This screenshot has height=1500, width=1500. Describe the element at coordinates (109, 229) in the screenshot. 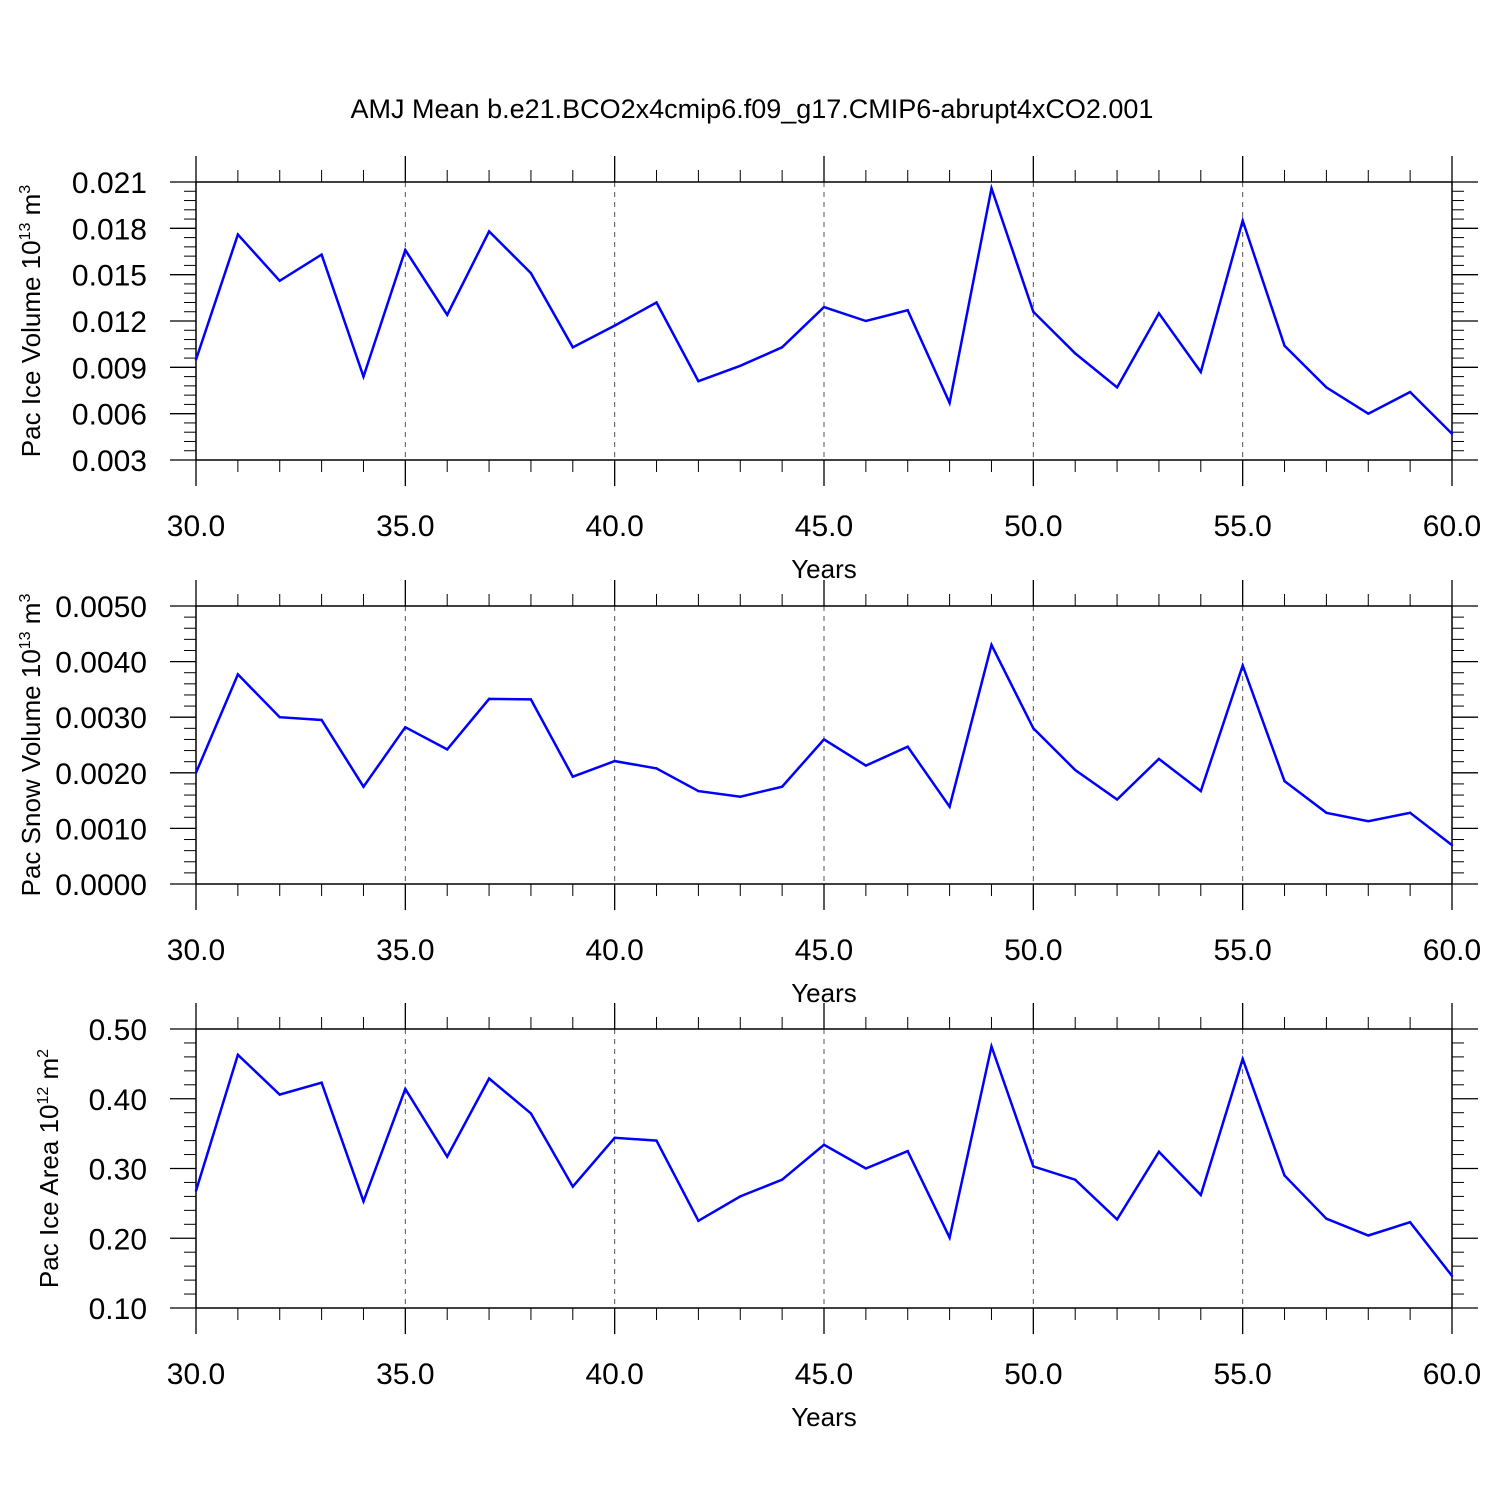

I see `y-tick-label: 0.018` at that location.